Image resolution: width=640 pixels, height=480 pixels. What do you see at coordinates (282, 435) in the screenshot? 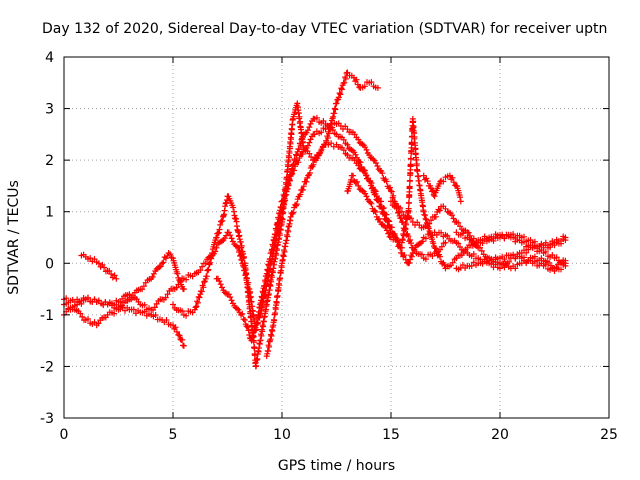
I see `x-tick-label: 10` at bounding box center [282, 435].